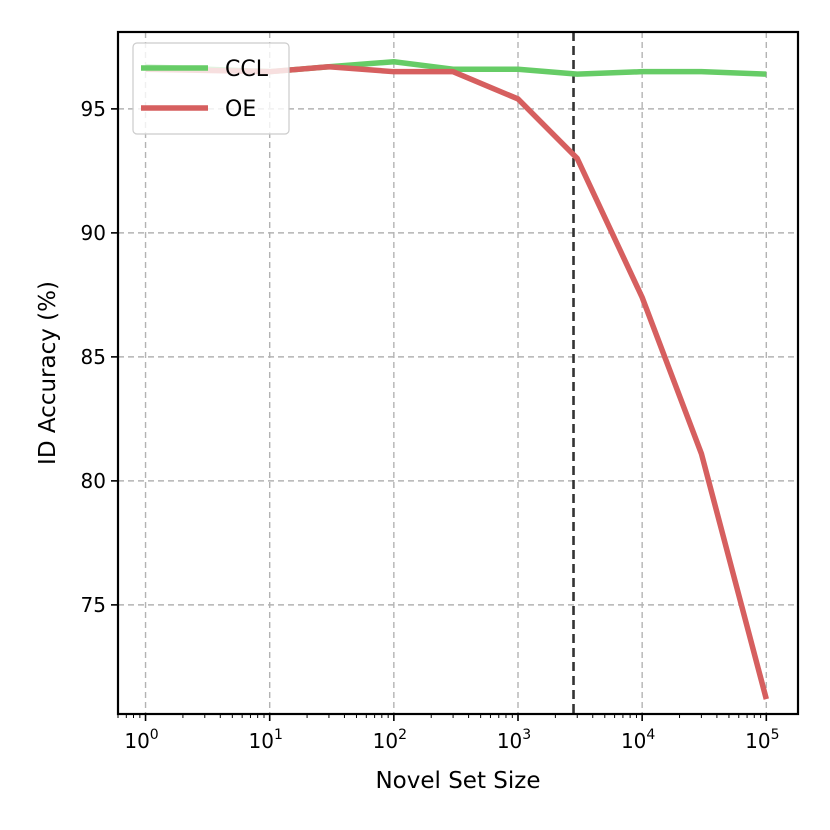 The width and height of the screenshot is (830, 830). I want to click on x-tick-label: 10¹, so click(266, 740).